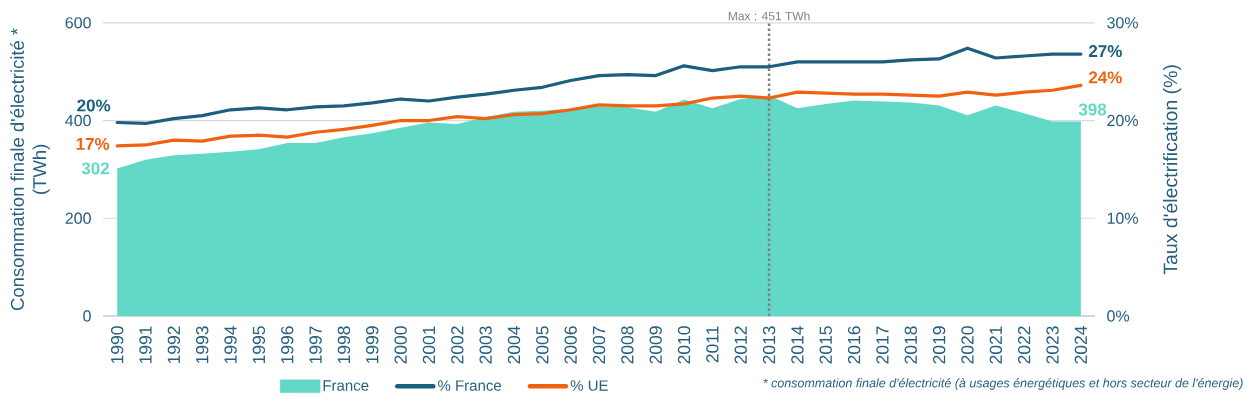 The image size is (1259, 401). Describe the element at coordinates (1172, 170) in the screenshot. I see `y2-axis-title: Taux d'électrification (%)` at that location.